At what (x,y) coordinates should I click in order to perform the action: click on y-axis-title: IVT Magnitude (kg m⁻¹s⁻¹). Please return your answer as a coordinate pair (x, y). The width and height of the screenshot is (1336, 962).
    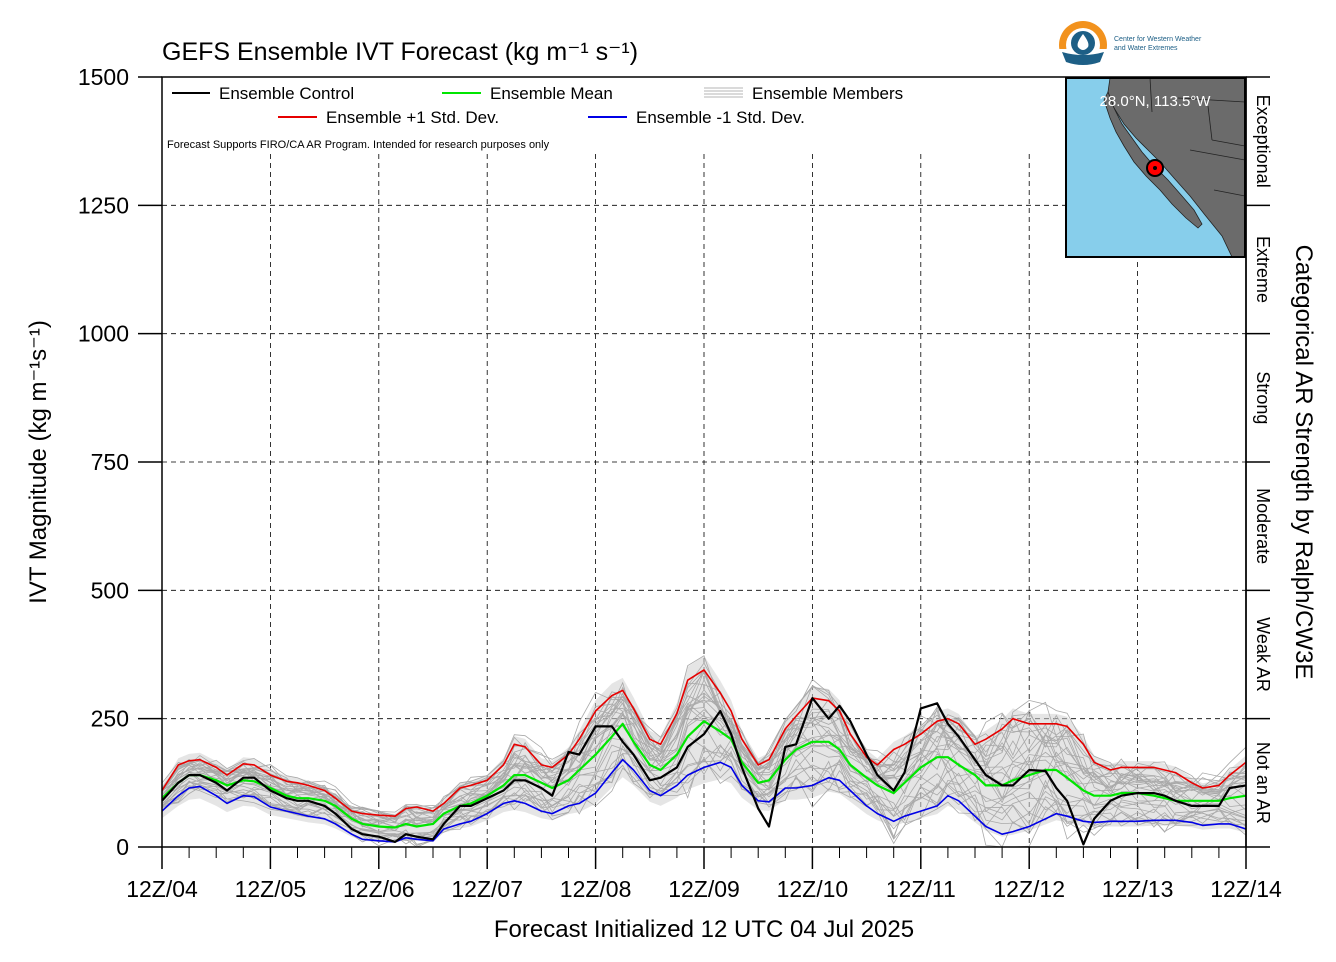
    Looking at the image, I should click on (38, 462).